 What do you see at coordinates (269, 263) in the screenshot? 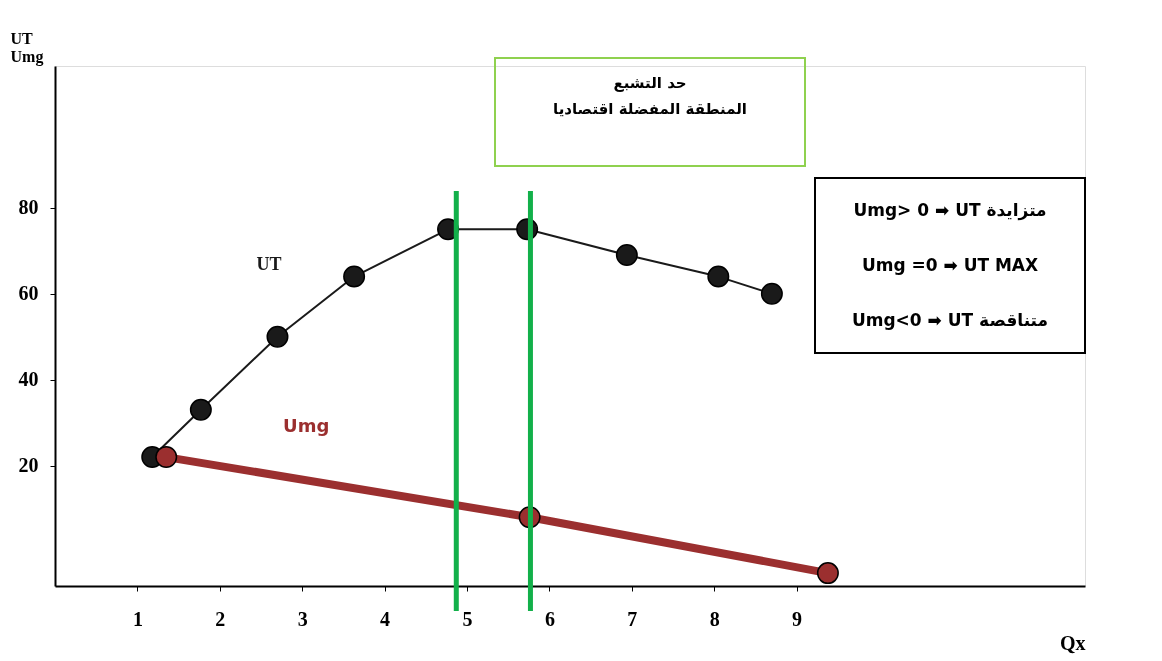
I see `text: UT` at bounding box center [269, 263].